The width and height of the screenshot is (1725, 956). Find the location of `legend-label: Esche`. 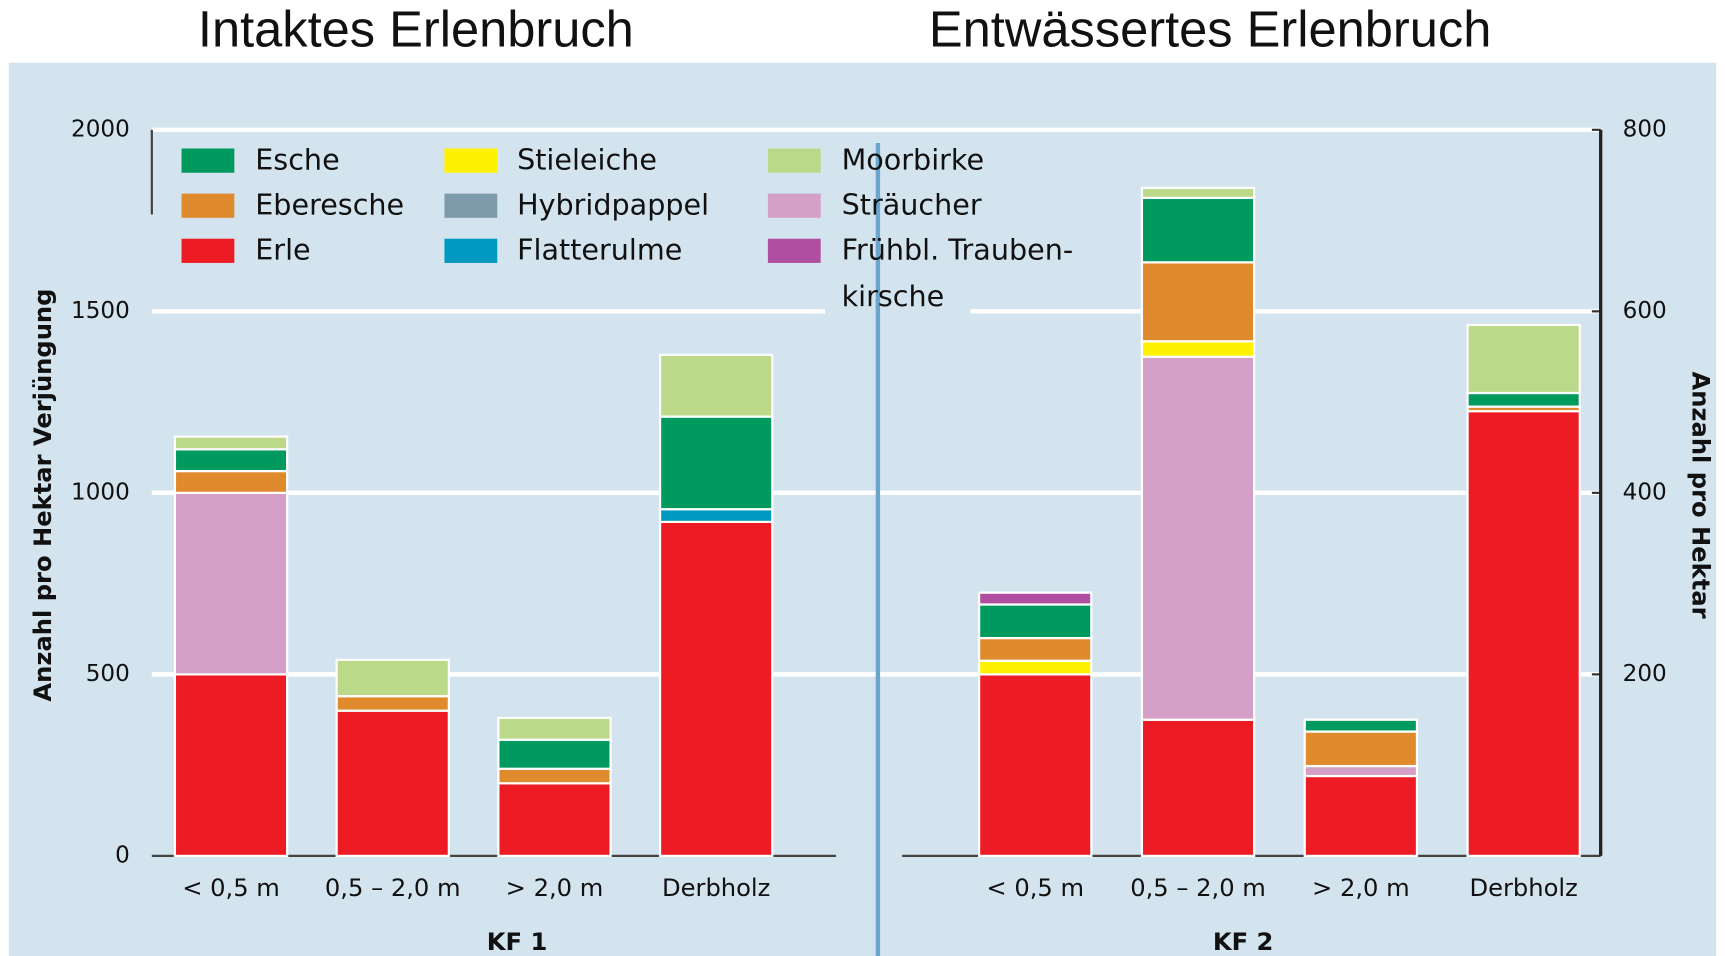

legend-label: Esche is located at coordinates (297, 161).